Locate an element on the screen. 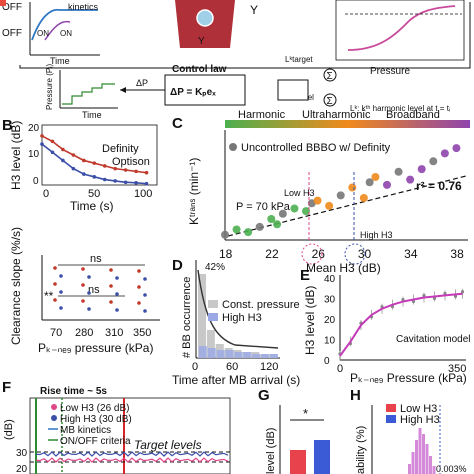  panel-c-points is located at coordinates (341, 191).